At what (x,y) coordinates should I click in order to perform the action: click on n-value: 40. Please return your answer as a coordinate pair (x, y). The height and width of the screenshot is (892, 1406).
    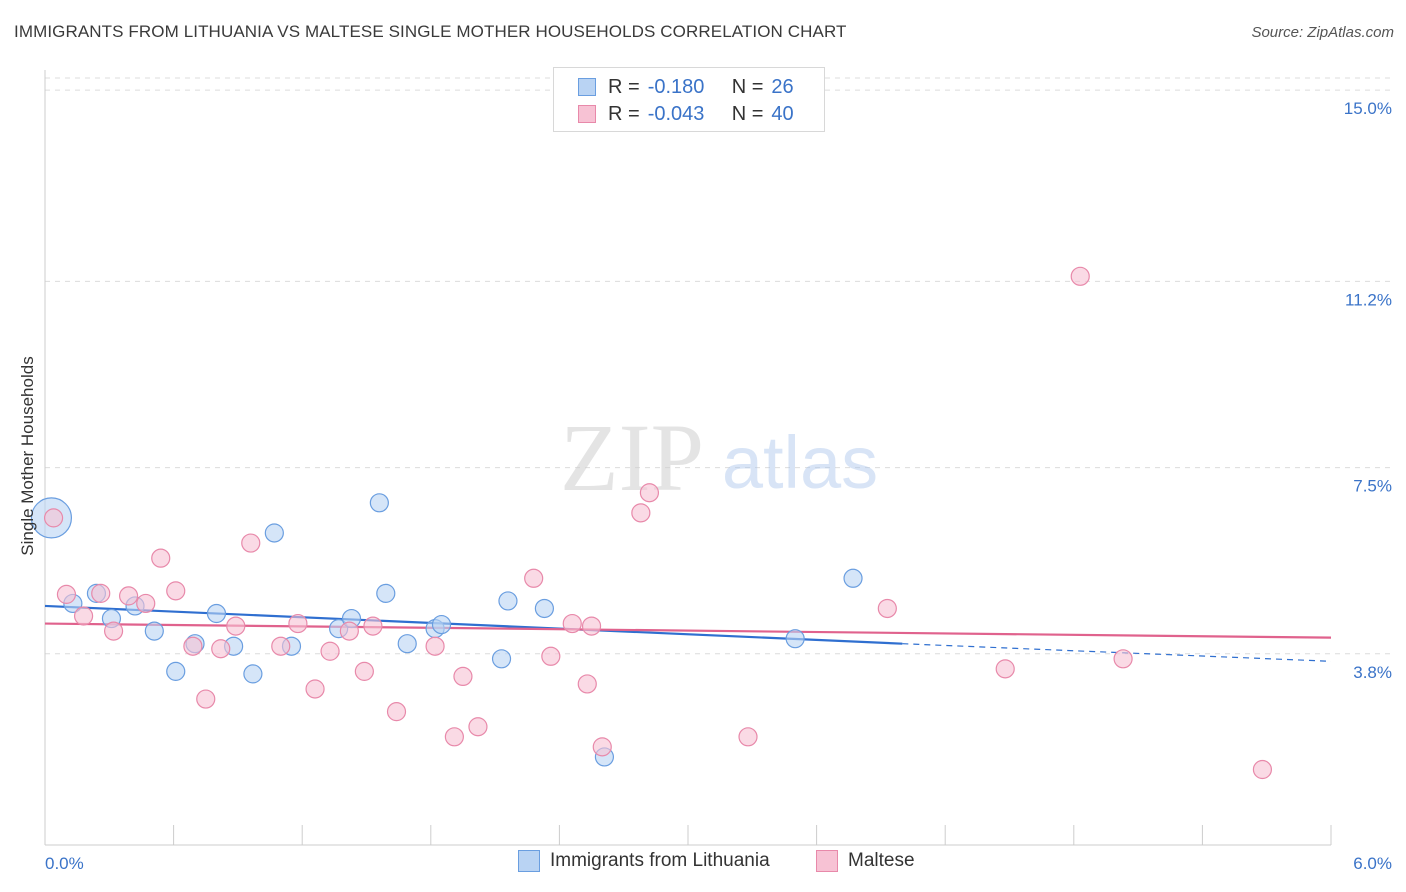
    Looking at the image, I should click on (782, 113).